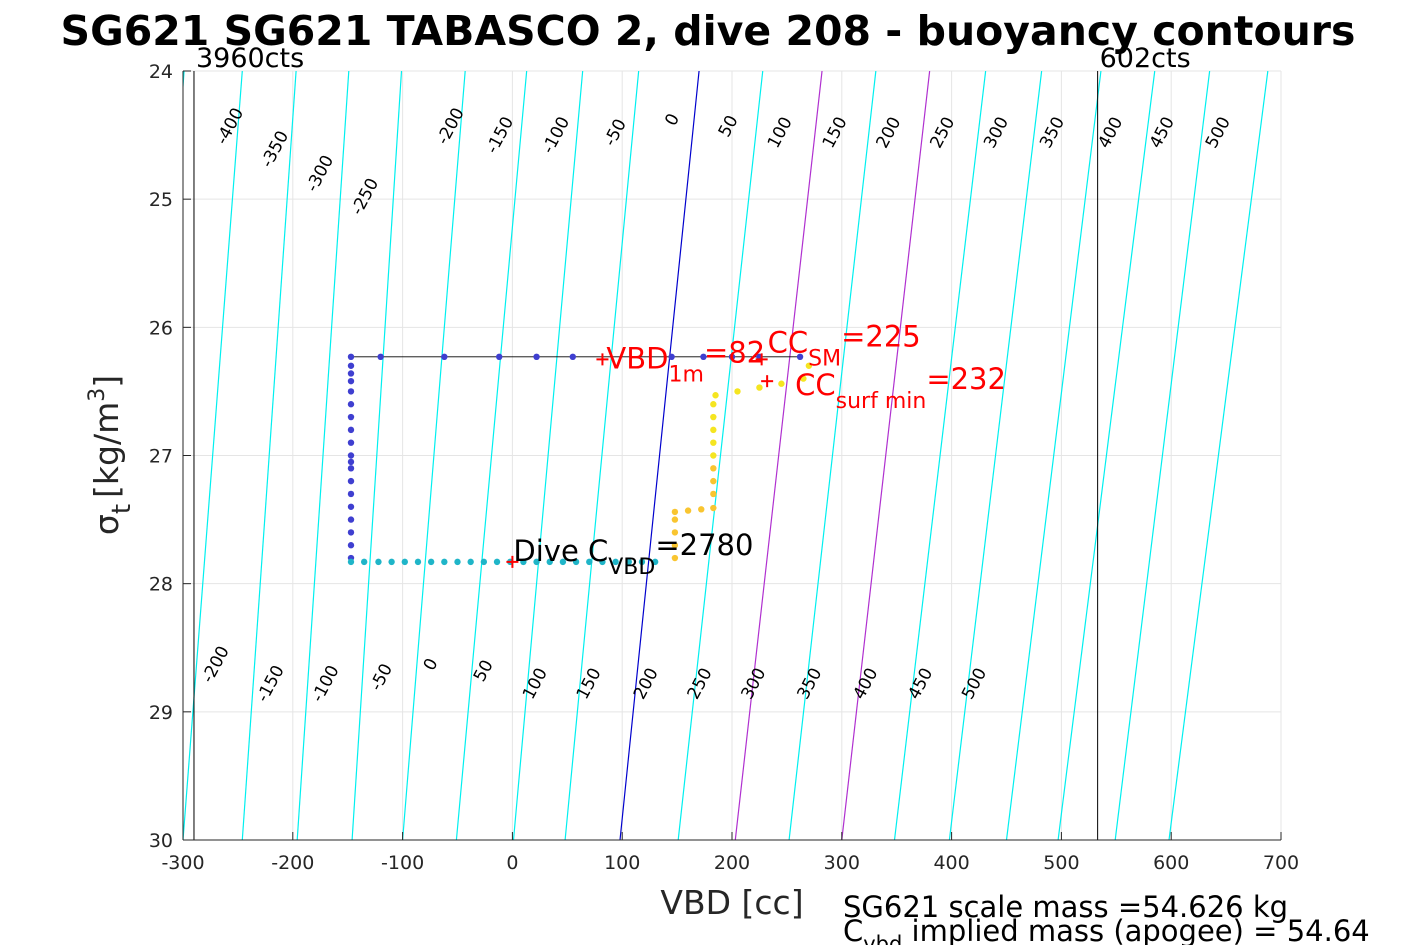  What do you see at coordinates (853, 929) in the screenshot?
I see `footer-cvbd-symbol: C` at bounding box center [853, 929].